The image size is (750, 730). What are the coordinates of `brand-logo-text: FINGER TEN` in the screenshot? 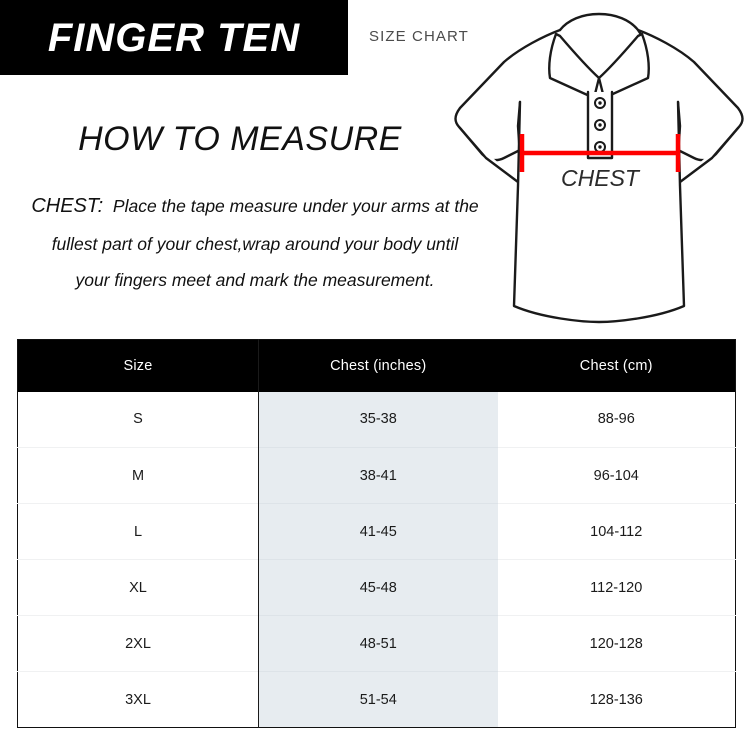 It's located at (174, 37).